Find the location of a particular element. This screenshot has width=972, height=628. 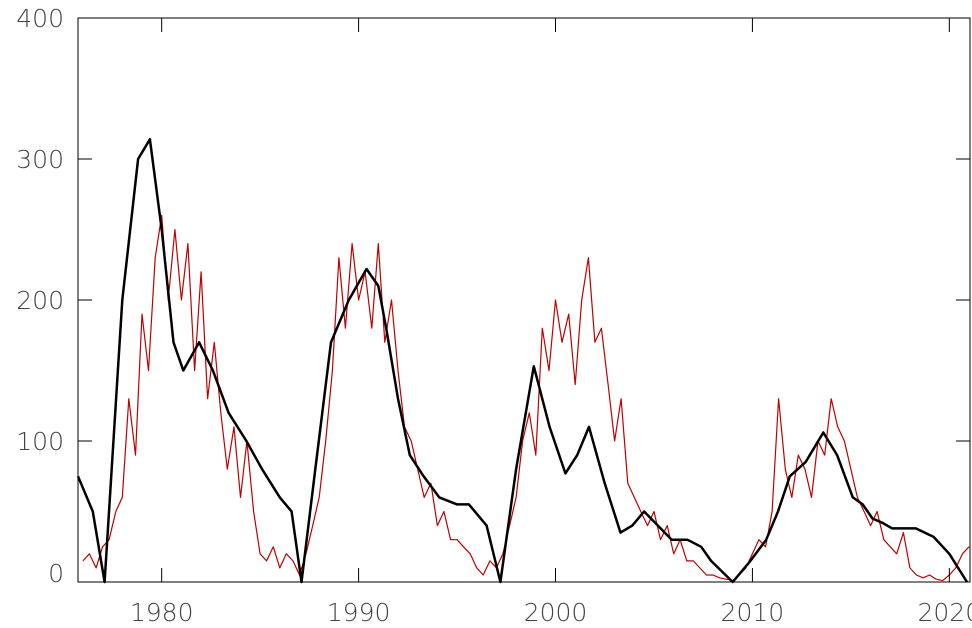

y-tick-label: 200 is located at coordinates (40, 300).